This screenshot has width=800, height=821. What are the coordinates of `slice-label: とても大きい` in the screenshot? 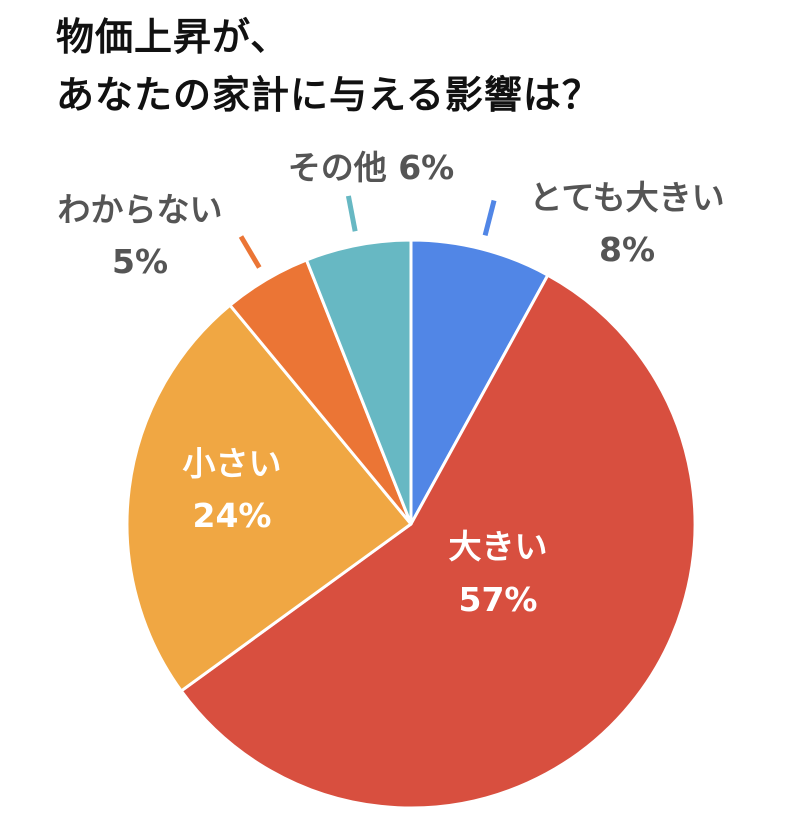 It's located at (626, 197).